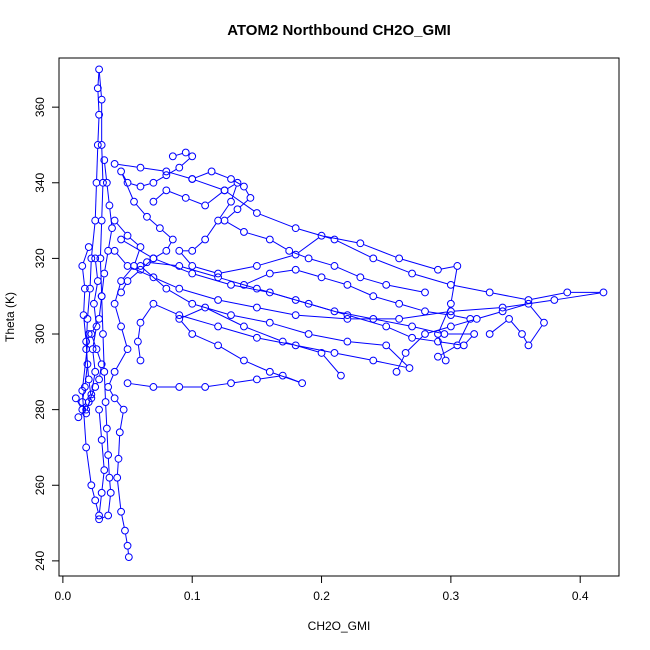 Image resolution: width=650 pixels, height=650 pixels. Describe the element at coordinates (339, 626) in the screenshot. I see `x-axis-label: CH2O_GMI` at that location.